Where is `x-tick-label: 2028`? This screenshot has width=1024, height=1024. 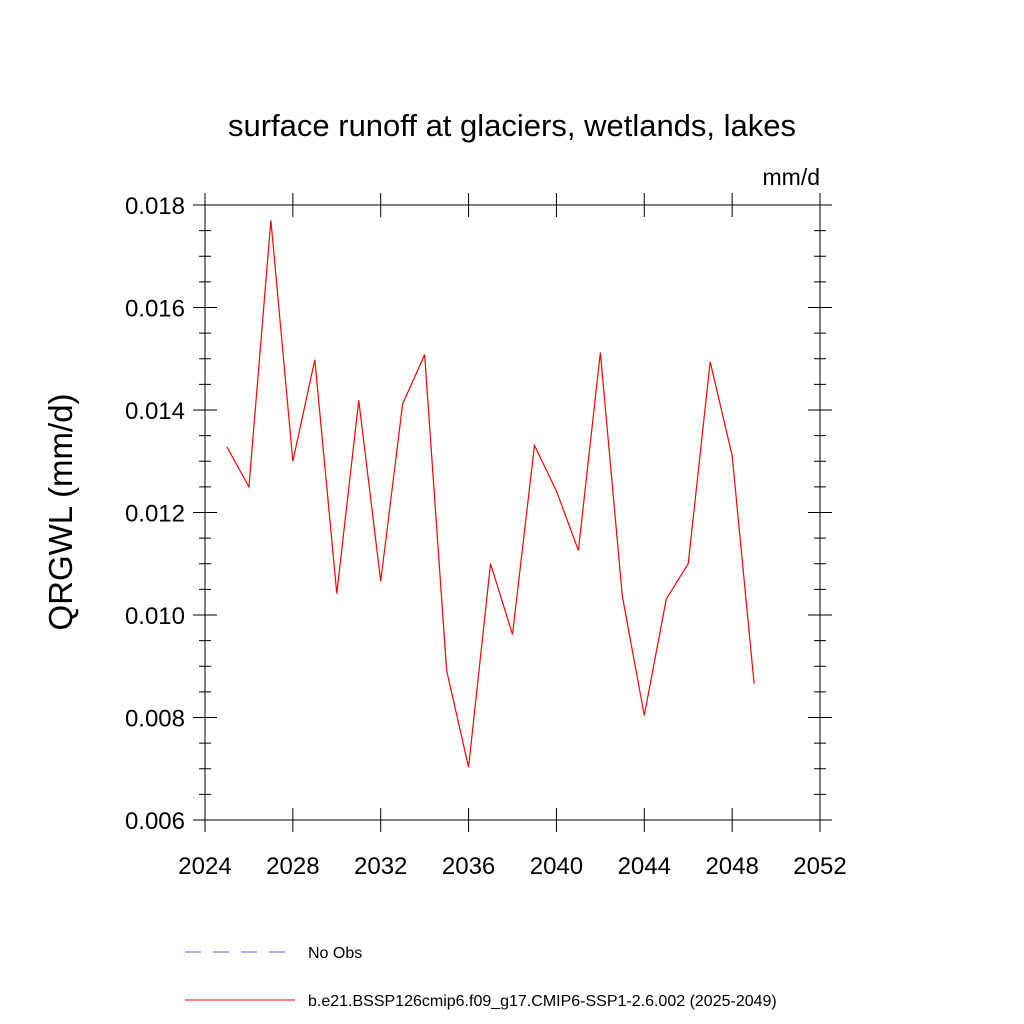 x-tick-label: 2028 is located at coordinates (292, 866).